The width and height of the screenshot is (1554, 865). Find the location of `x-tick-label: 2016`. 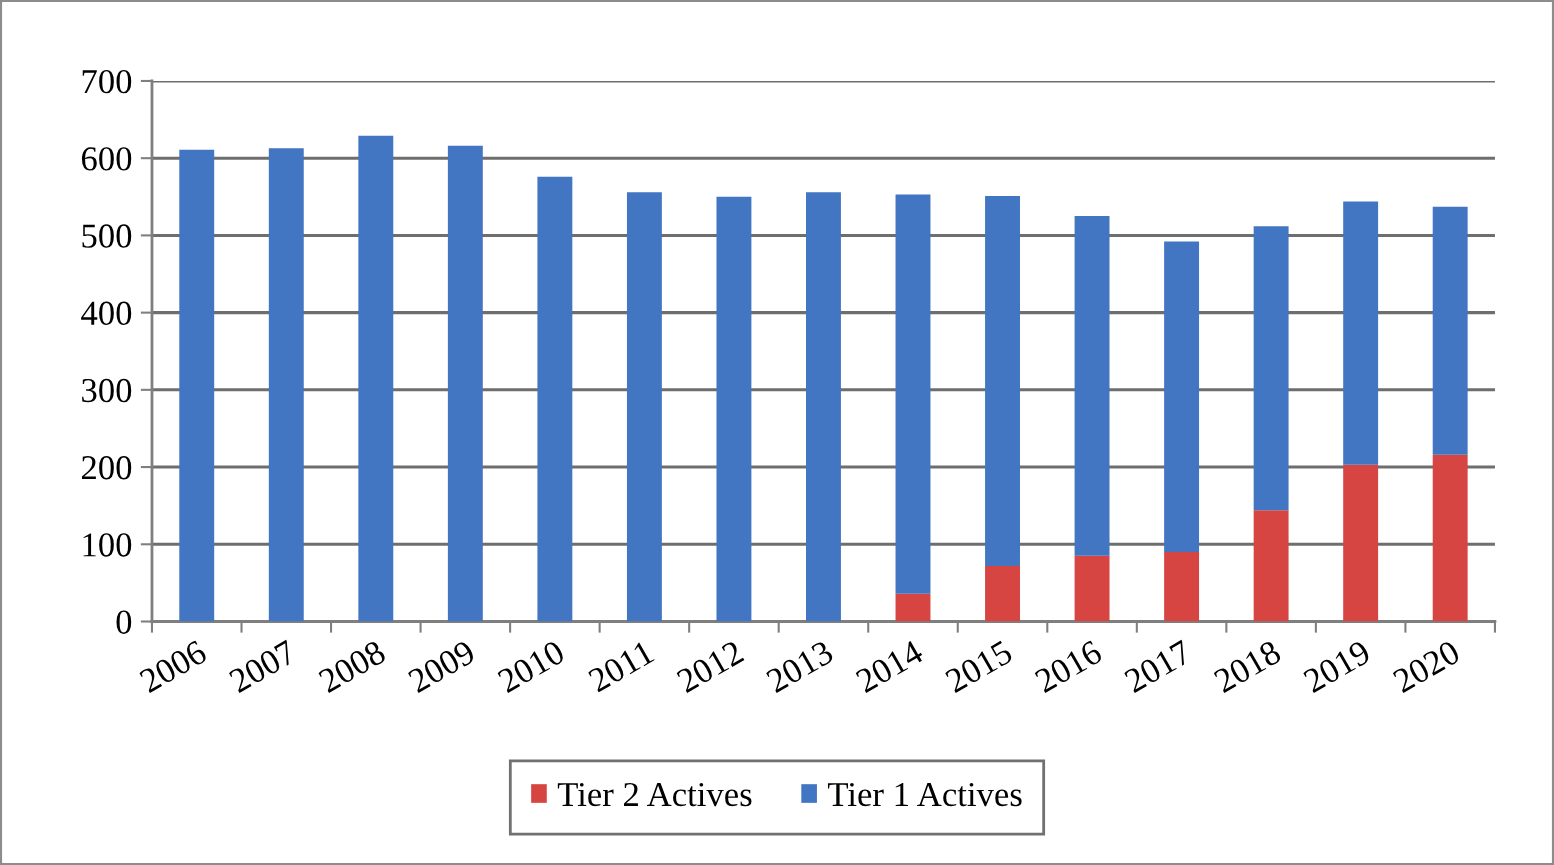

x-tick-label: 2016 is located at coordinates (1068, 666).